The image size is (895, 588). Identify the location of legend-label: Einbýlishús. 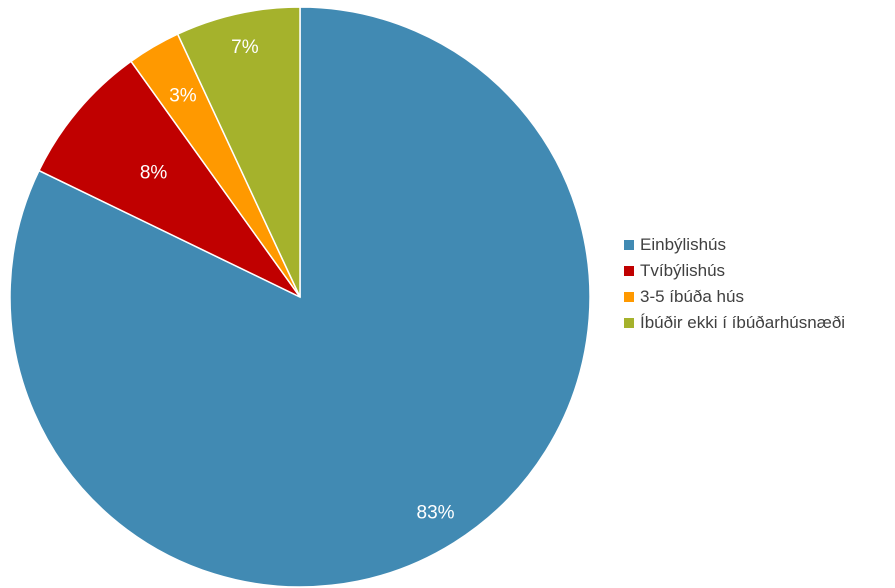
(683, 244).